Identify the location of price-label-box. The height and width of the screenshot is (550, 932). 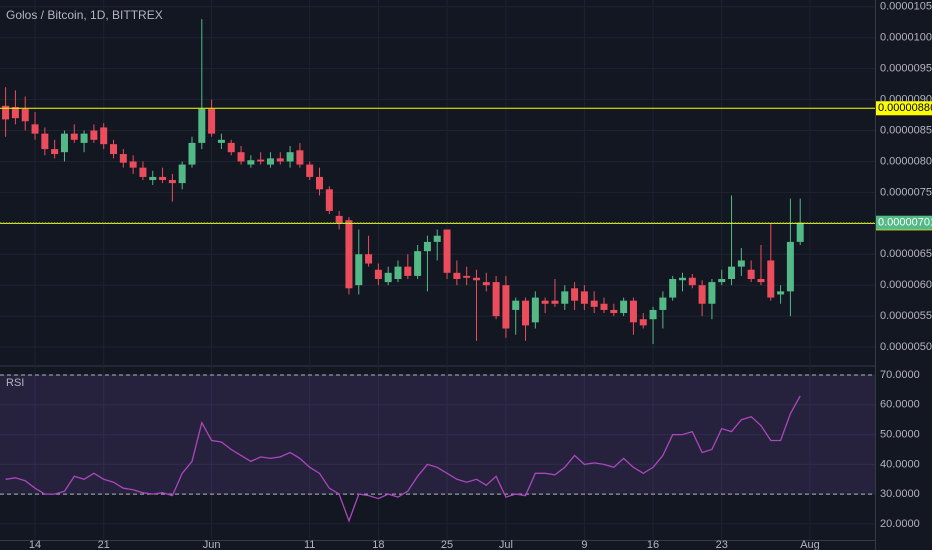
(904, 108).